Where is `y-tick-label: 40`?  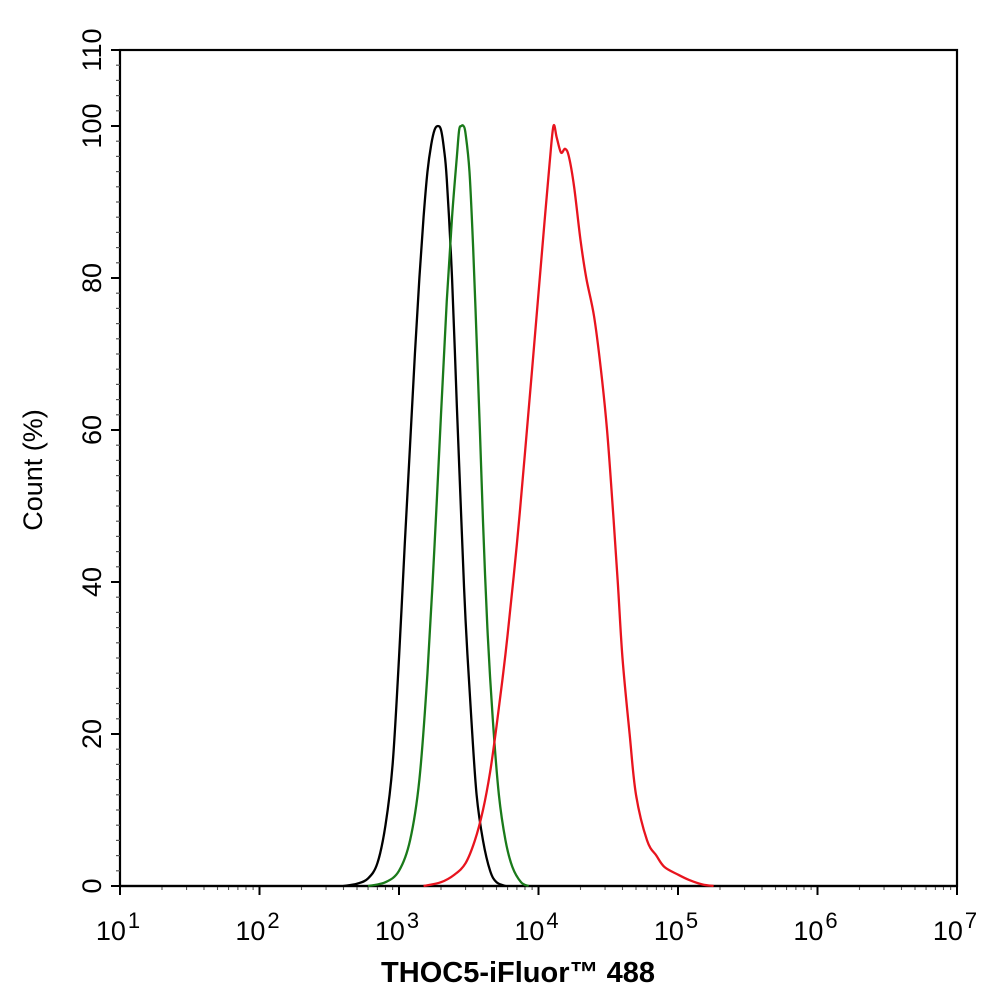
y-tick-label: 40 is located at coordinates (92, 582).